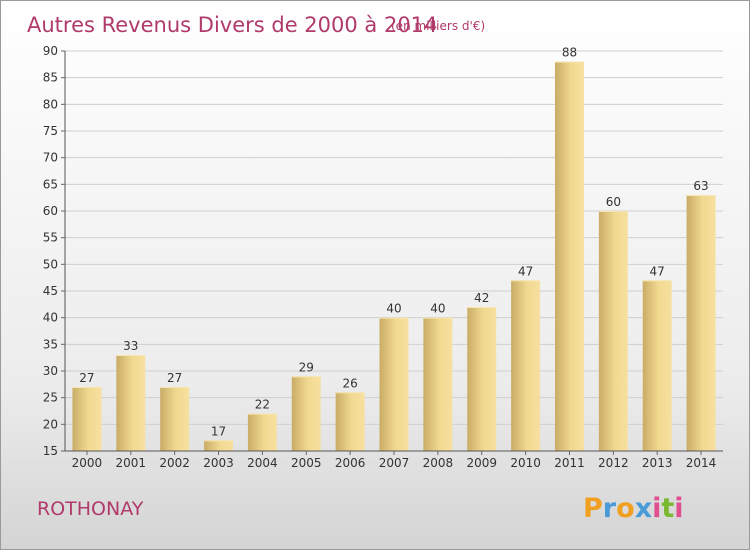  What do you see at coordinates (50, 264) in the screenshot?
I see `y-tick-label: 50` at bounding box center [50, 264].